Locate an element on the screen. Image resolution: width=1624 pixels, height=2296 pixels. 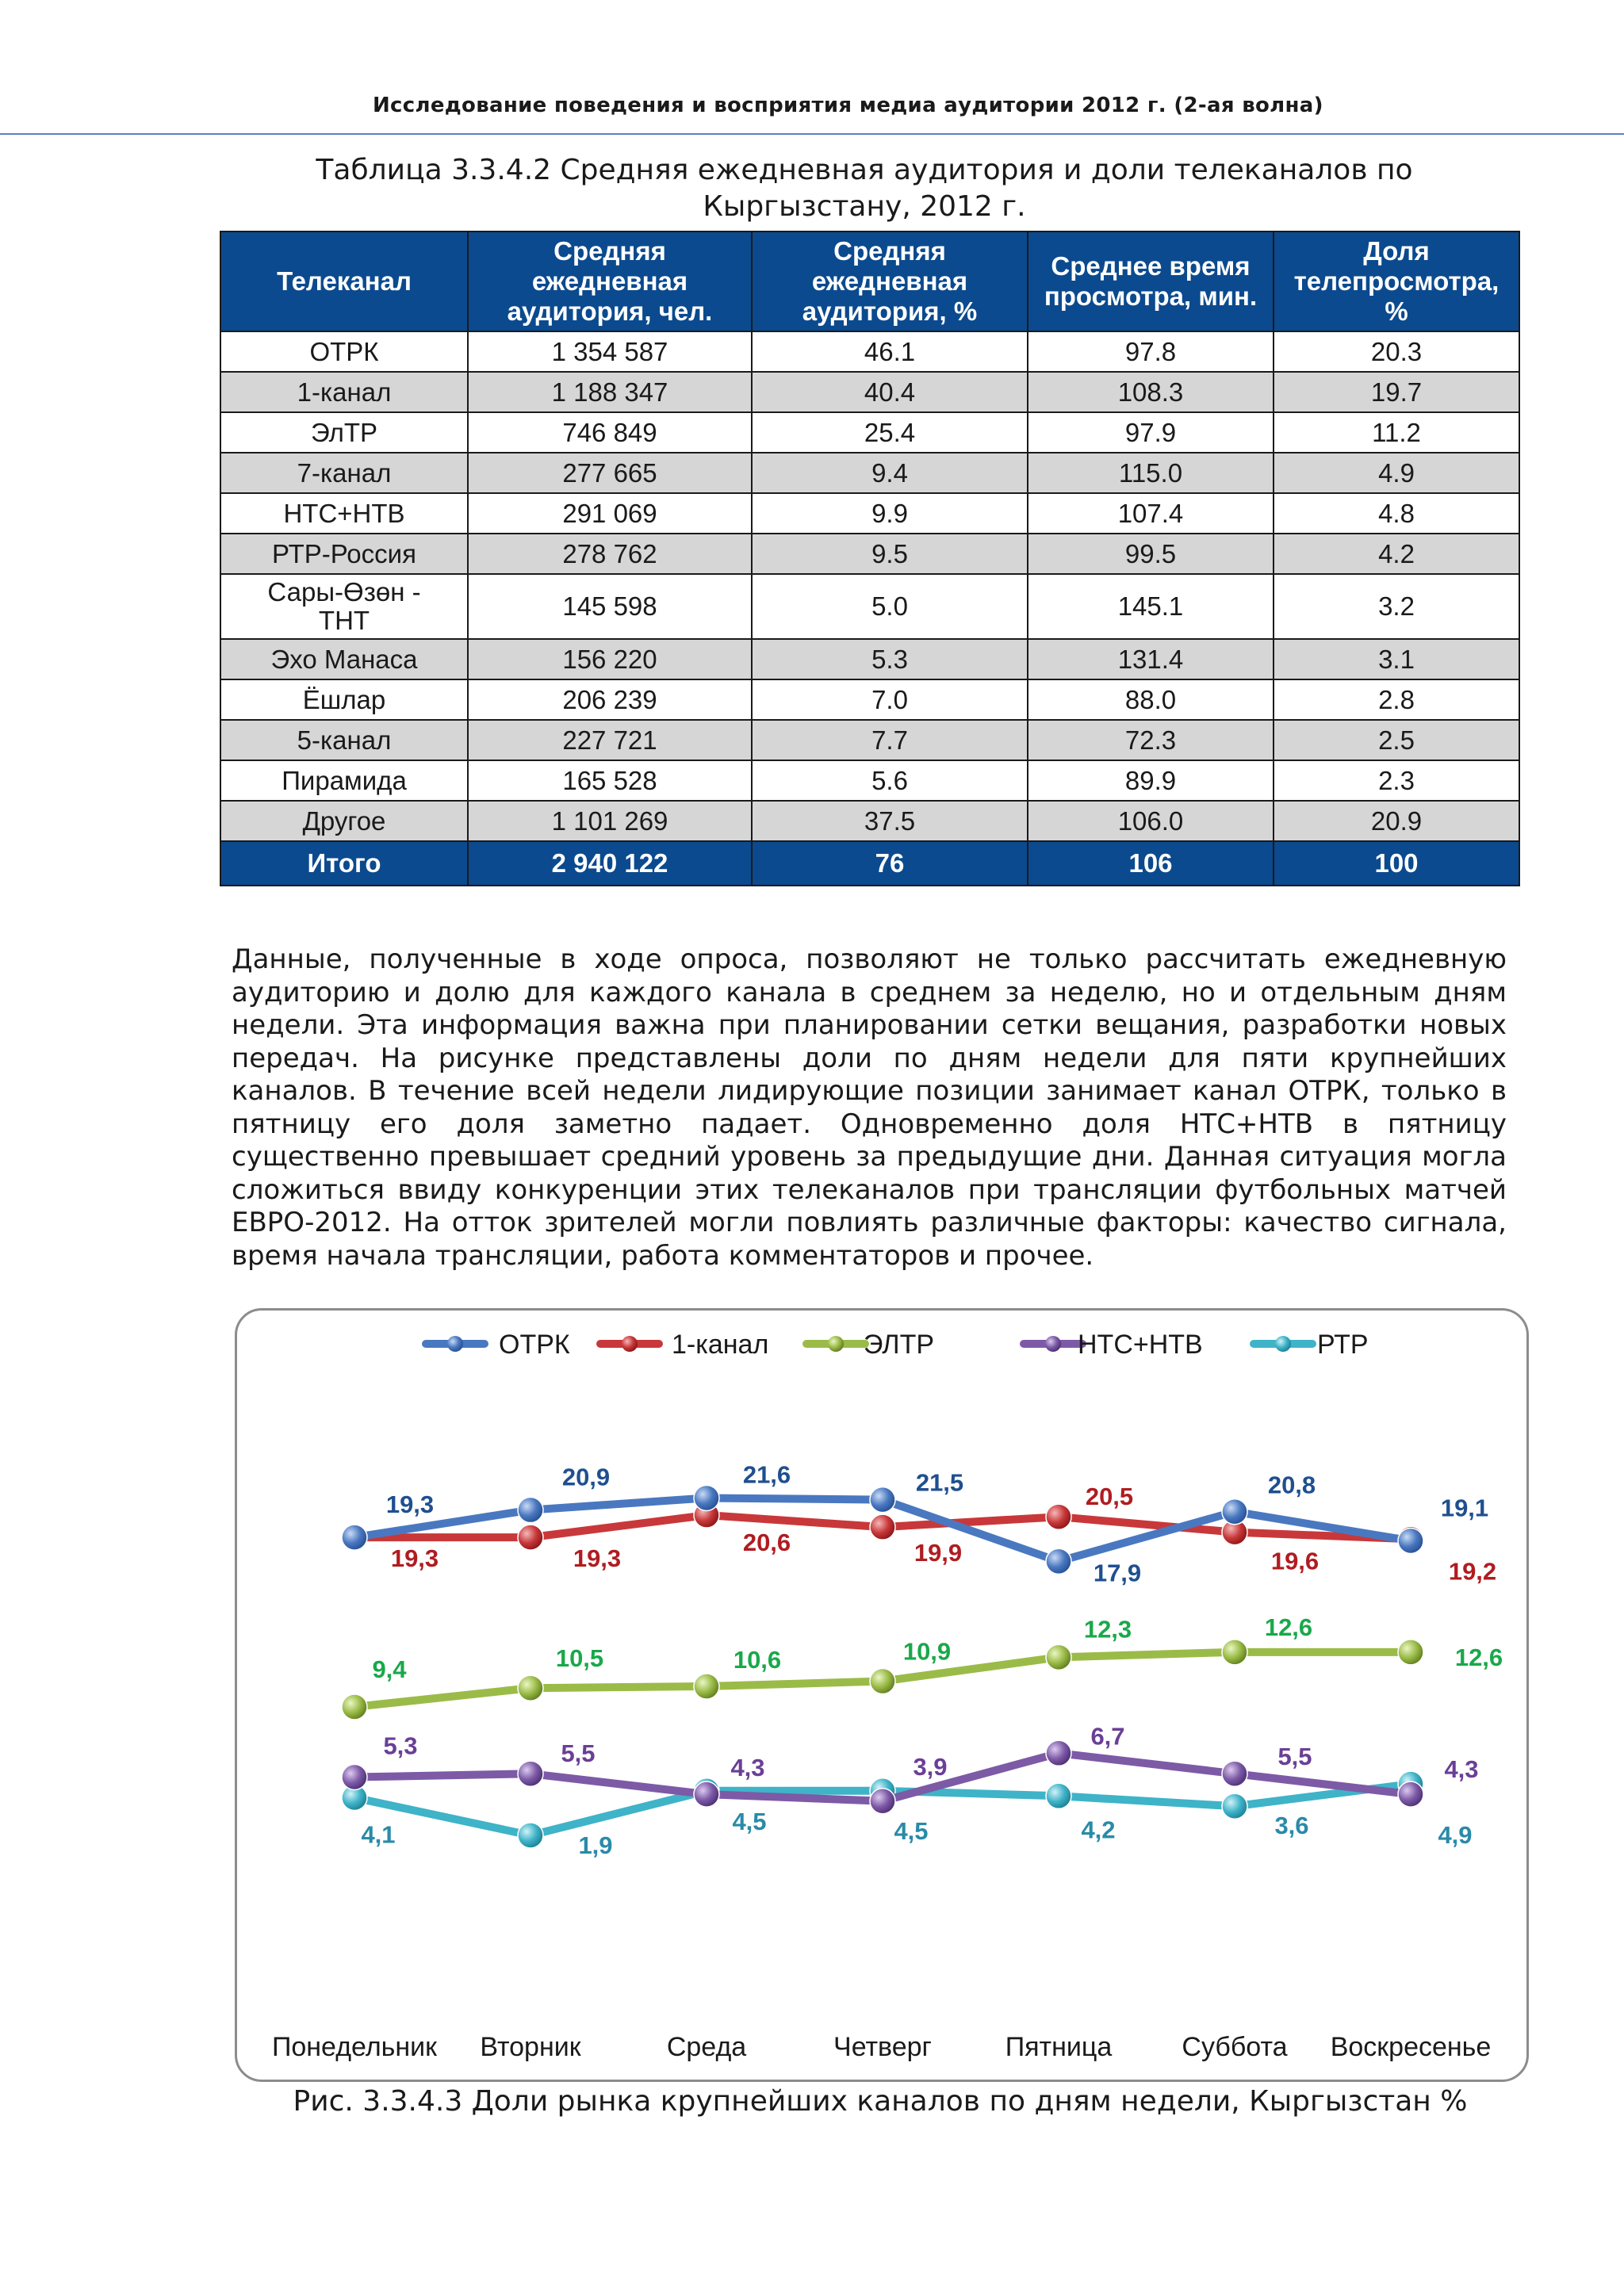
cell-viewing-time: 72.3 is located at coordinates (1150, 740).